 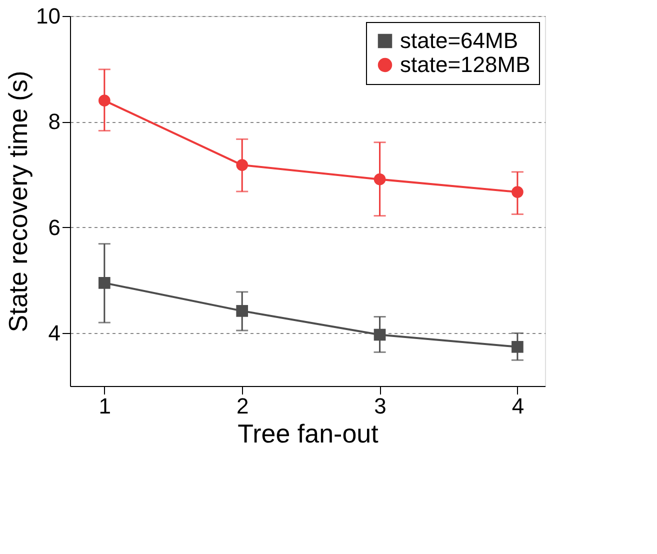 I want to click on legend-label: state=128MB, so click(x=465, y=64).